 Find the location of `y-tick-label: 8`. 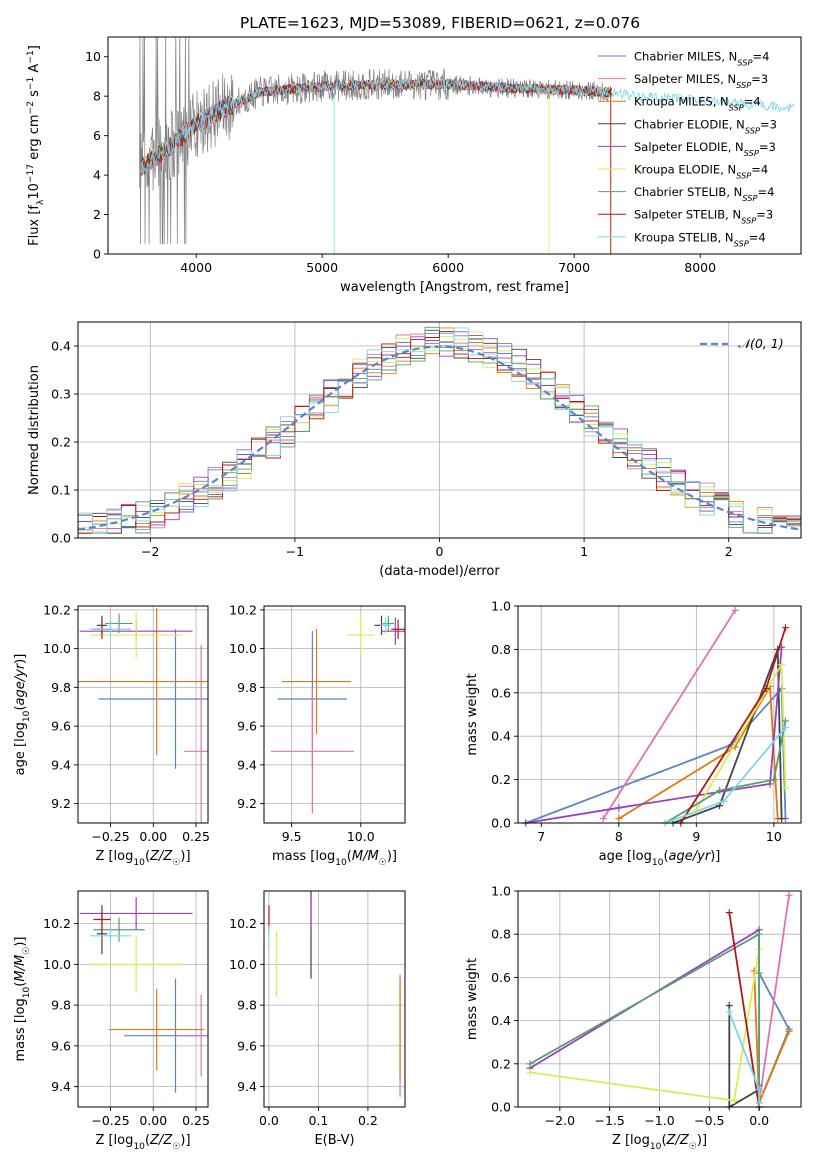

y-tick-label: 8 is located at coordinates (97, 96).